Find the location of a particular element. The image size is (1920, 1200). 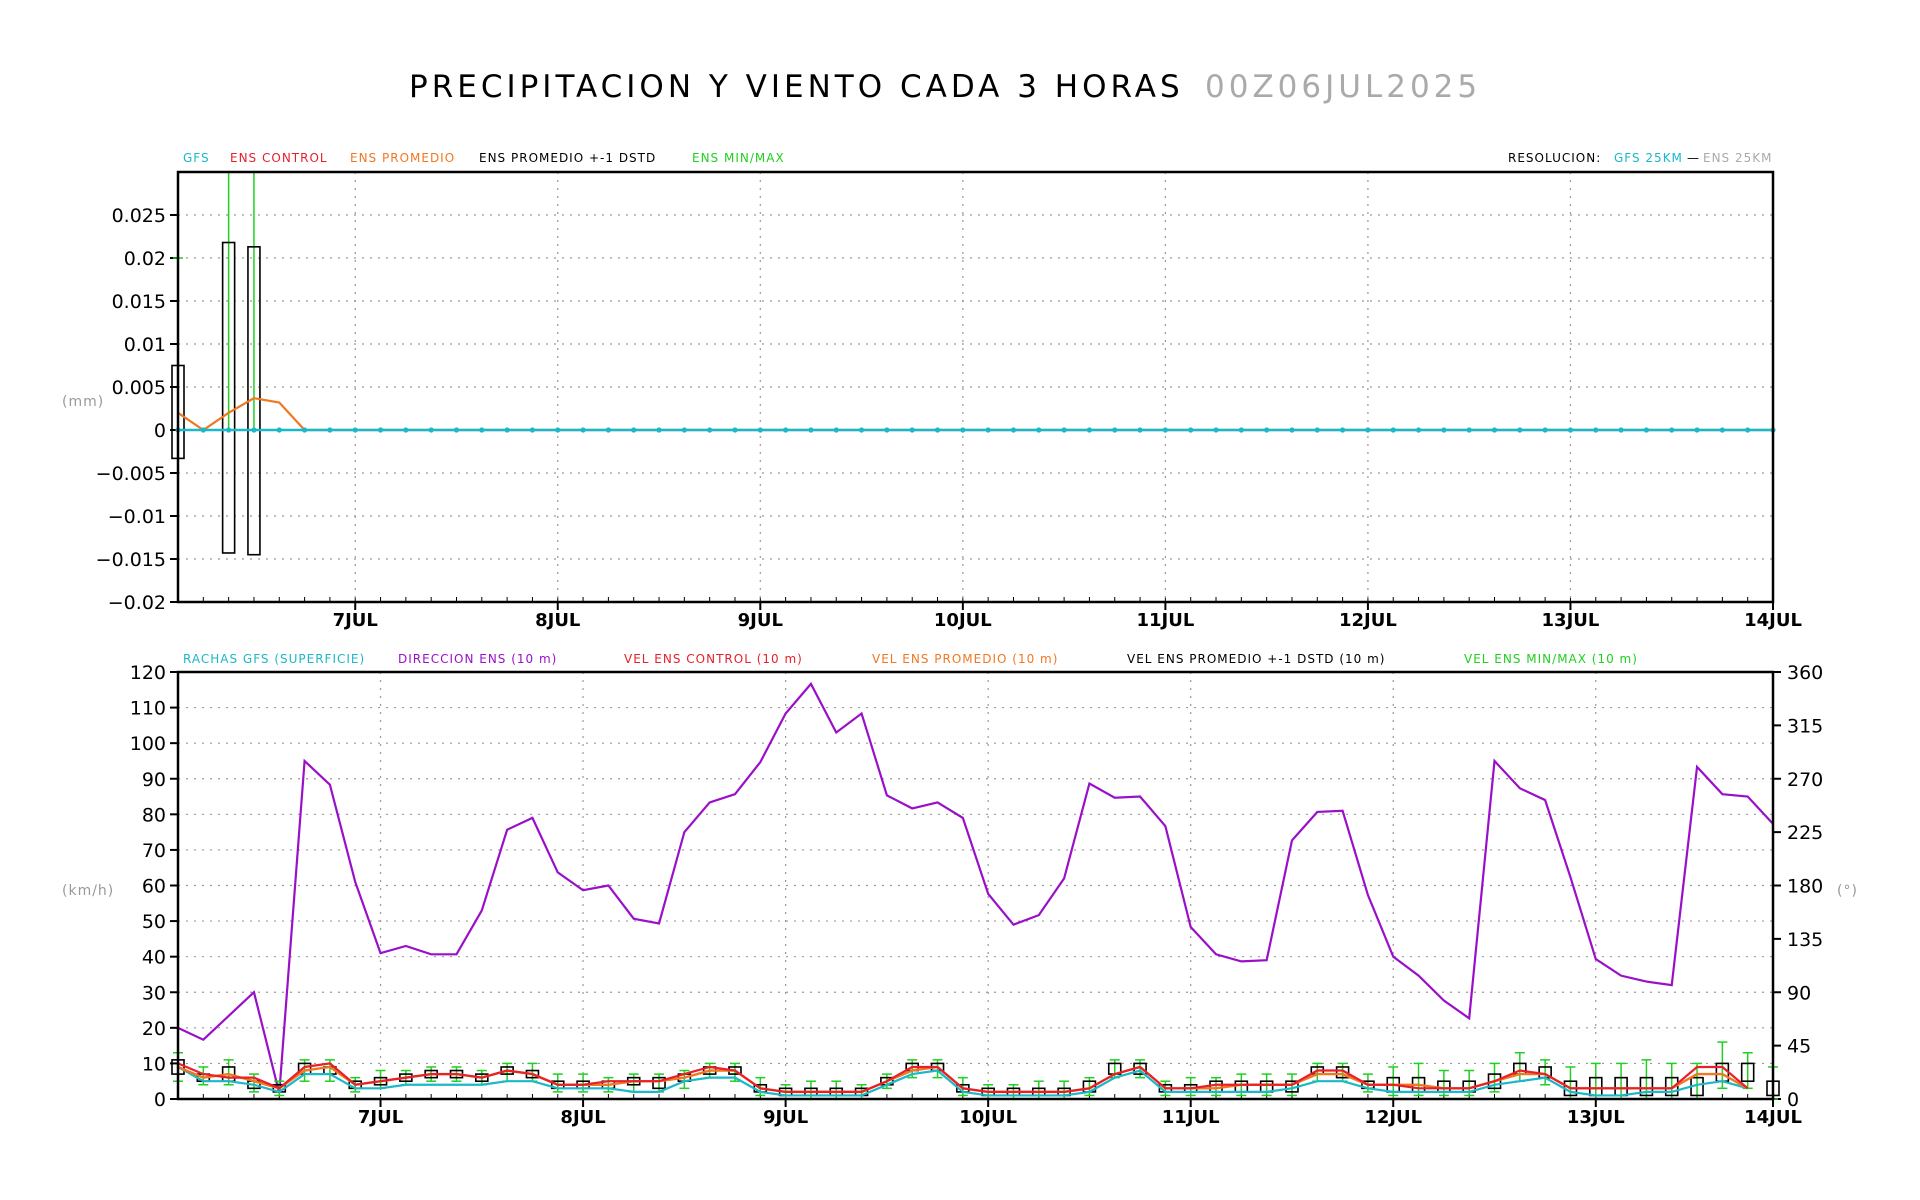

direction-unit-label: (°) is located at coordinates (1847, 891).